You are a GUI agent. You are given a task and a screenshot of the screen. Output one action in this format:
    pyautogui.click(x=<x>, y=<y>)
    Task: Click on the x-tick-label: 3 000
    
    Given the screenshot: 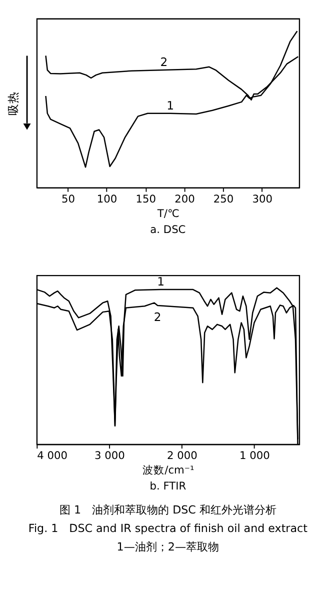 What is the action you would take?
    pyautogui.click(x=110, y=455)
    